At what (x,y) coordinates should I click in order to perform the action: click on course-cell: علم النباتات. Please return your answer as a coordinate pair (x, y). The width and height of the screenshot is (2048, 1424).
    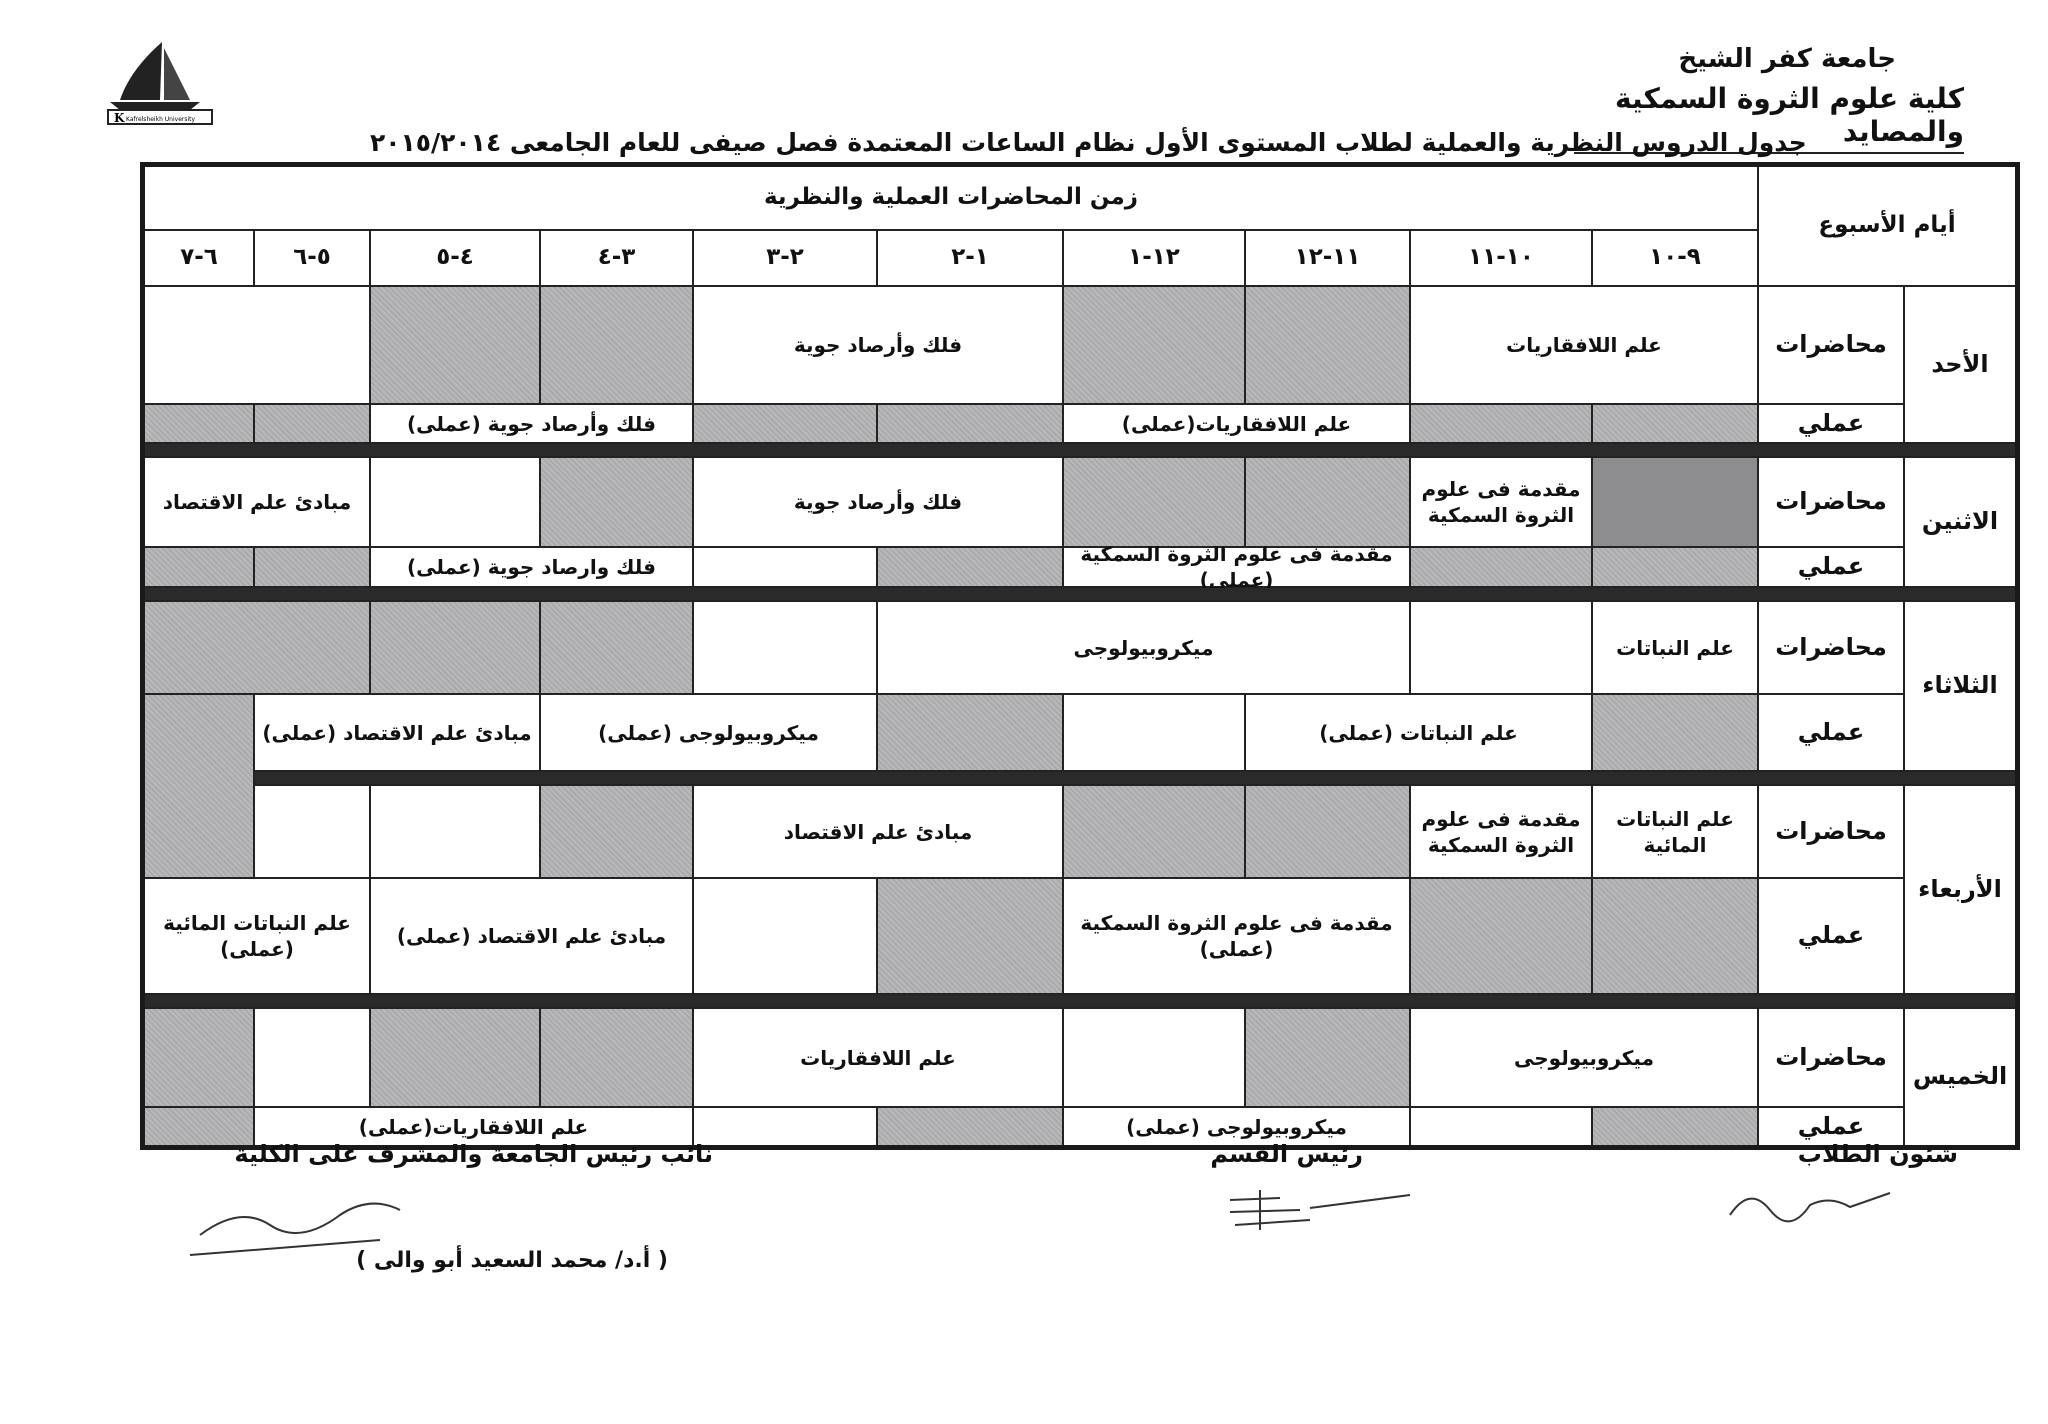
    Looking at the image, I should click on (1675, 647).